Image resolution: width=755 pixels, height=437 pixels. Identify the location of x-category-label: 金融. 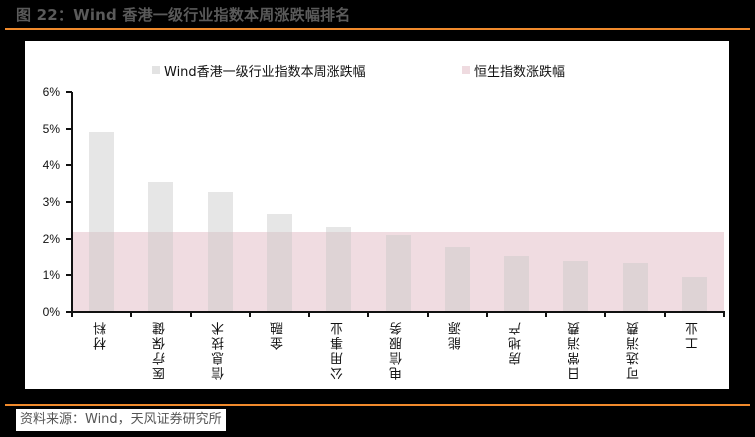
(279, 335).